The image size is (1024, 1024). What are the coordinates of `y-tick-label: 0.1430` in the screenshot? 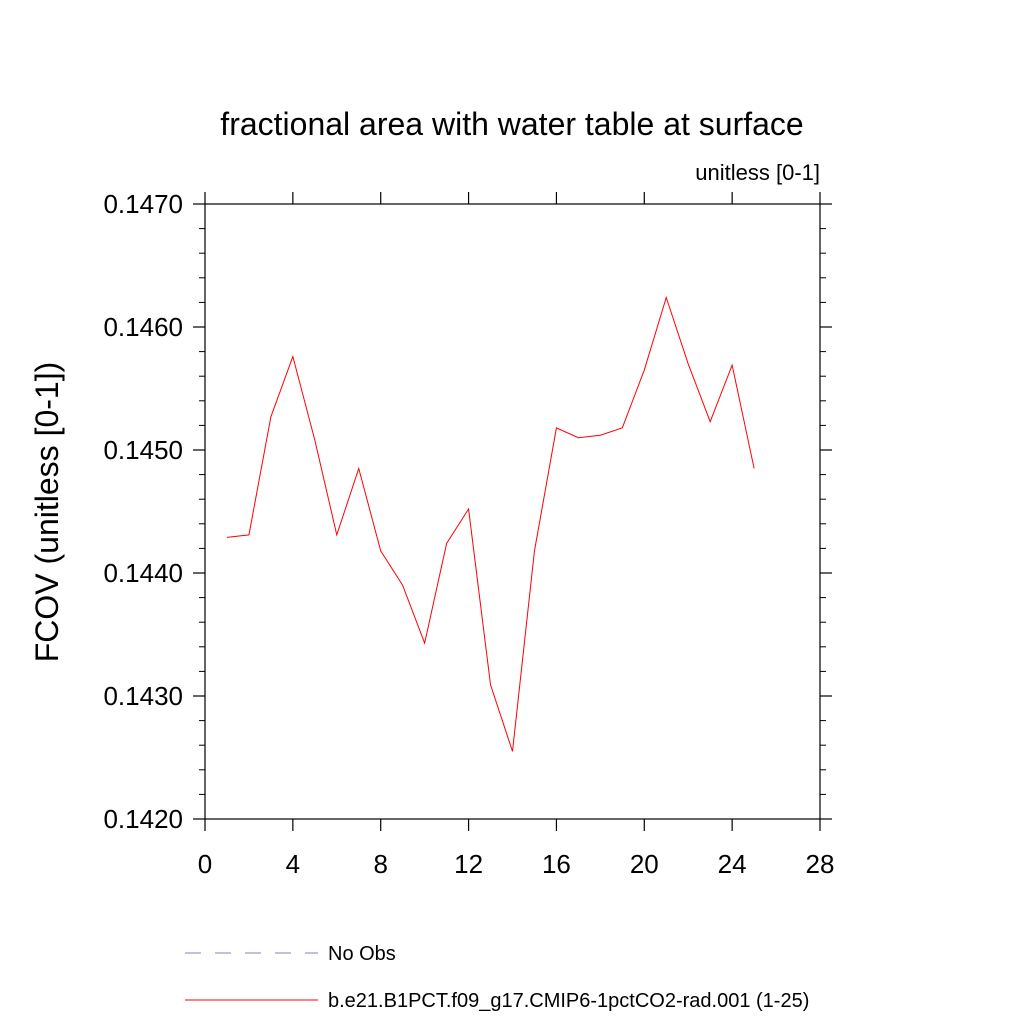 It's located at (143, 696).